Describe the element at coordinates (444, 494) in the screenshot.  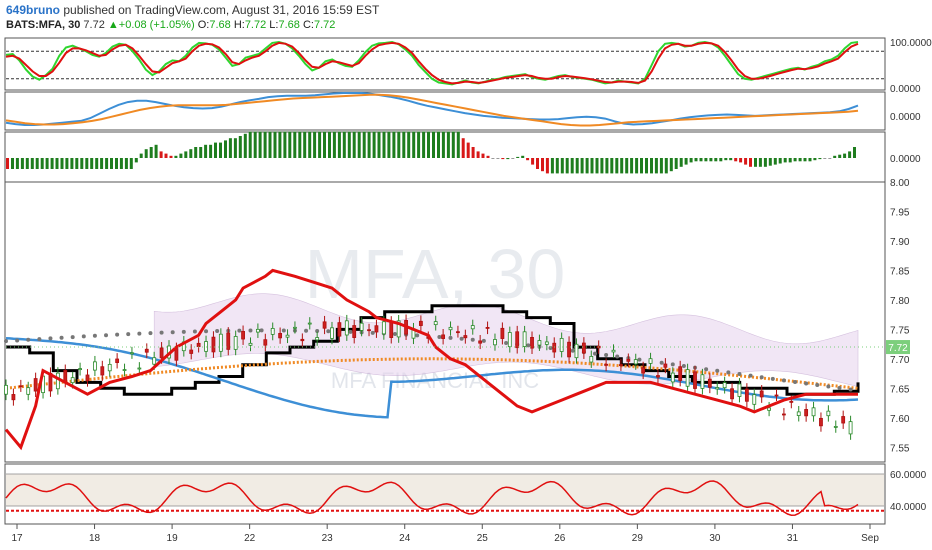
I see `rsi-series` at that location.